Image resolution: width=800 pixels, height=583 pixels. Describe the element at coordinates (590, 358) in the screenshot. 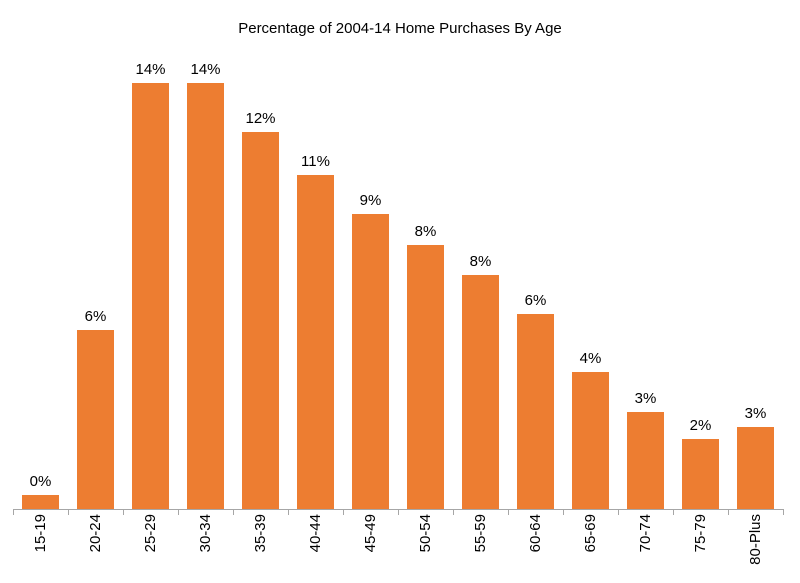

I see `bar-value-label: 4%` at that location.